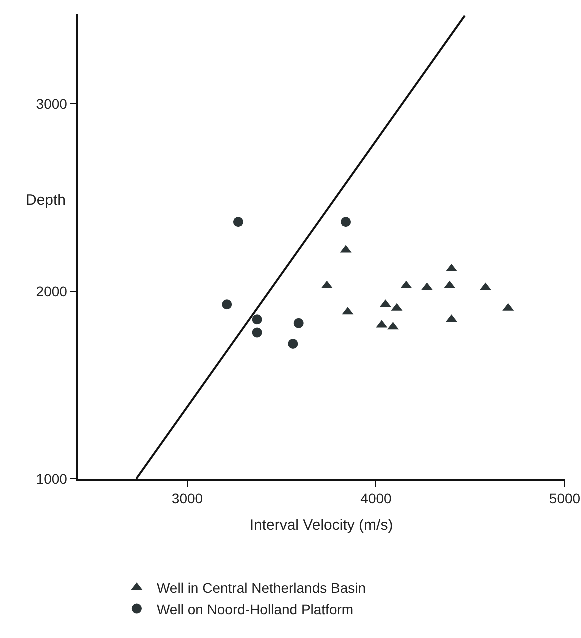 Image resolution: width=581 pixels, height=638 pixels. Describe the element at coordinates (261, 588) in the screenshot. I see `legend-label: Well in Central Netherlands Basin` at that location.